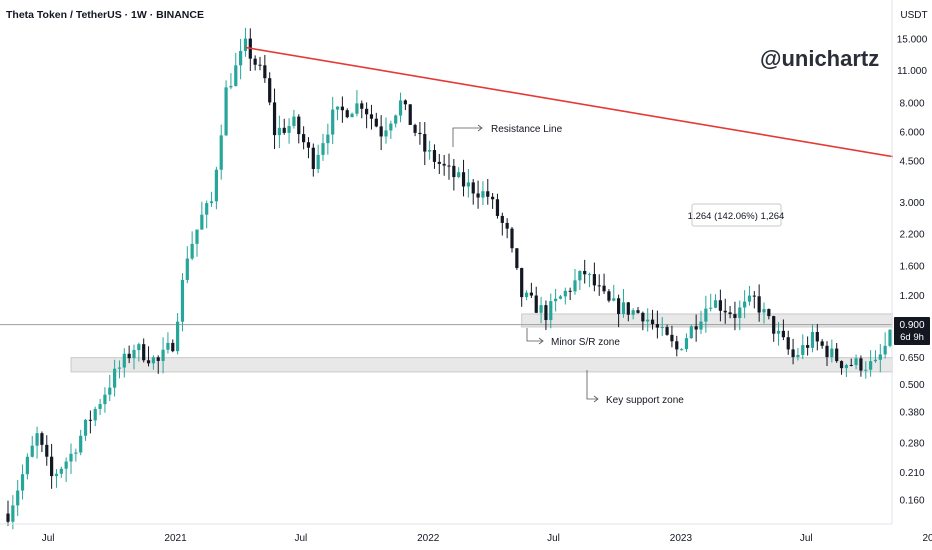 The width and height of the screenshot is (932, 550). What do you see at coordinates (585, 342) in the screenshot?
I see `minor-zone-label: Minor S/R zone` at bounding box center [585, 342].